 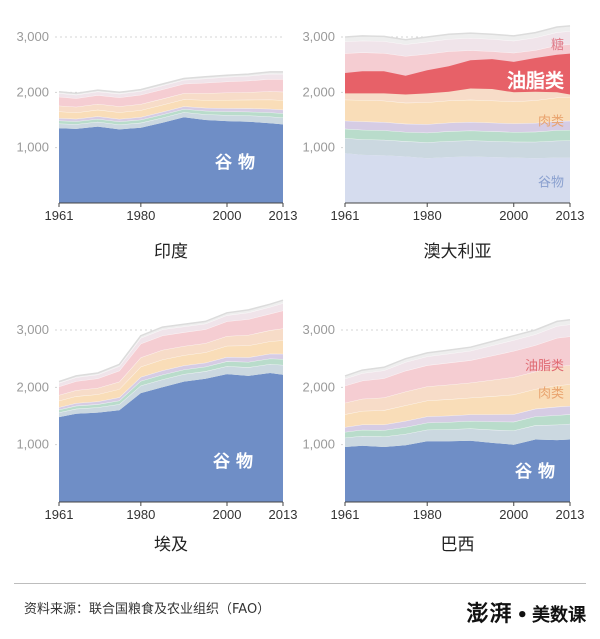 I want to click on brand-logo: 澎湃 • 美数课, so click(x=526, y=612).